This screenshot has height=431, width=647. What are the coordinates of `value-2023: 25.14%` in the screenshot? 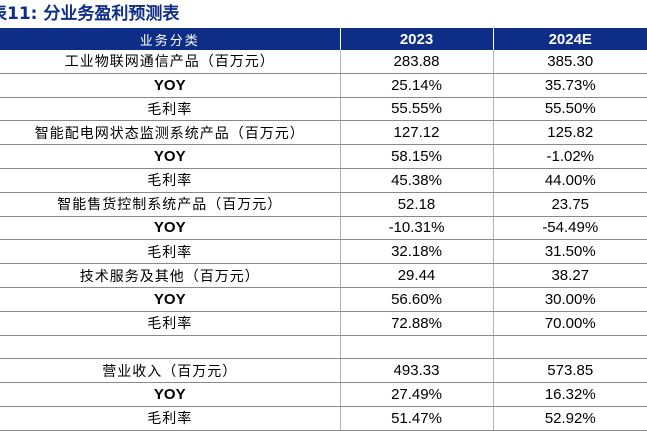 It's located at (417, 85).